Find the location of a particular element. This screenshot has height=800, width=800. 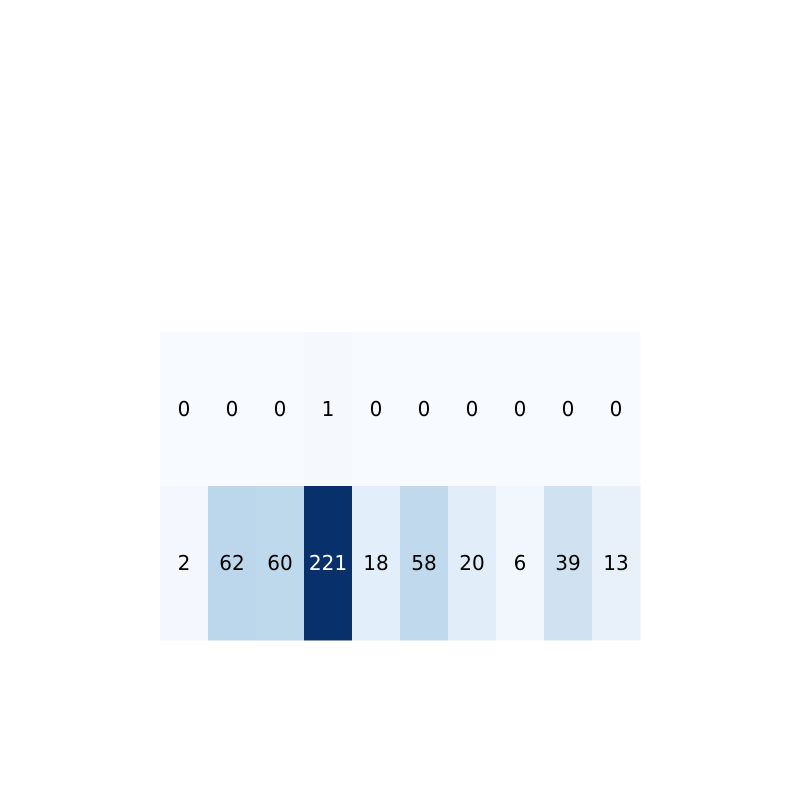

heatmap-cell-label: 20 is located at coordinates (471, 563).